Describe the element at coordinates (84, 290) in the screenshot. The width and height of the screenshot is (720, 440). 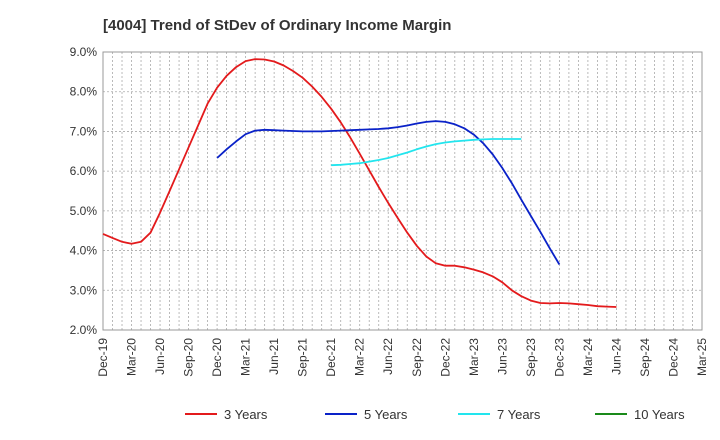
I see `y-tick-label: 3.0%` at that location.